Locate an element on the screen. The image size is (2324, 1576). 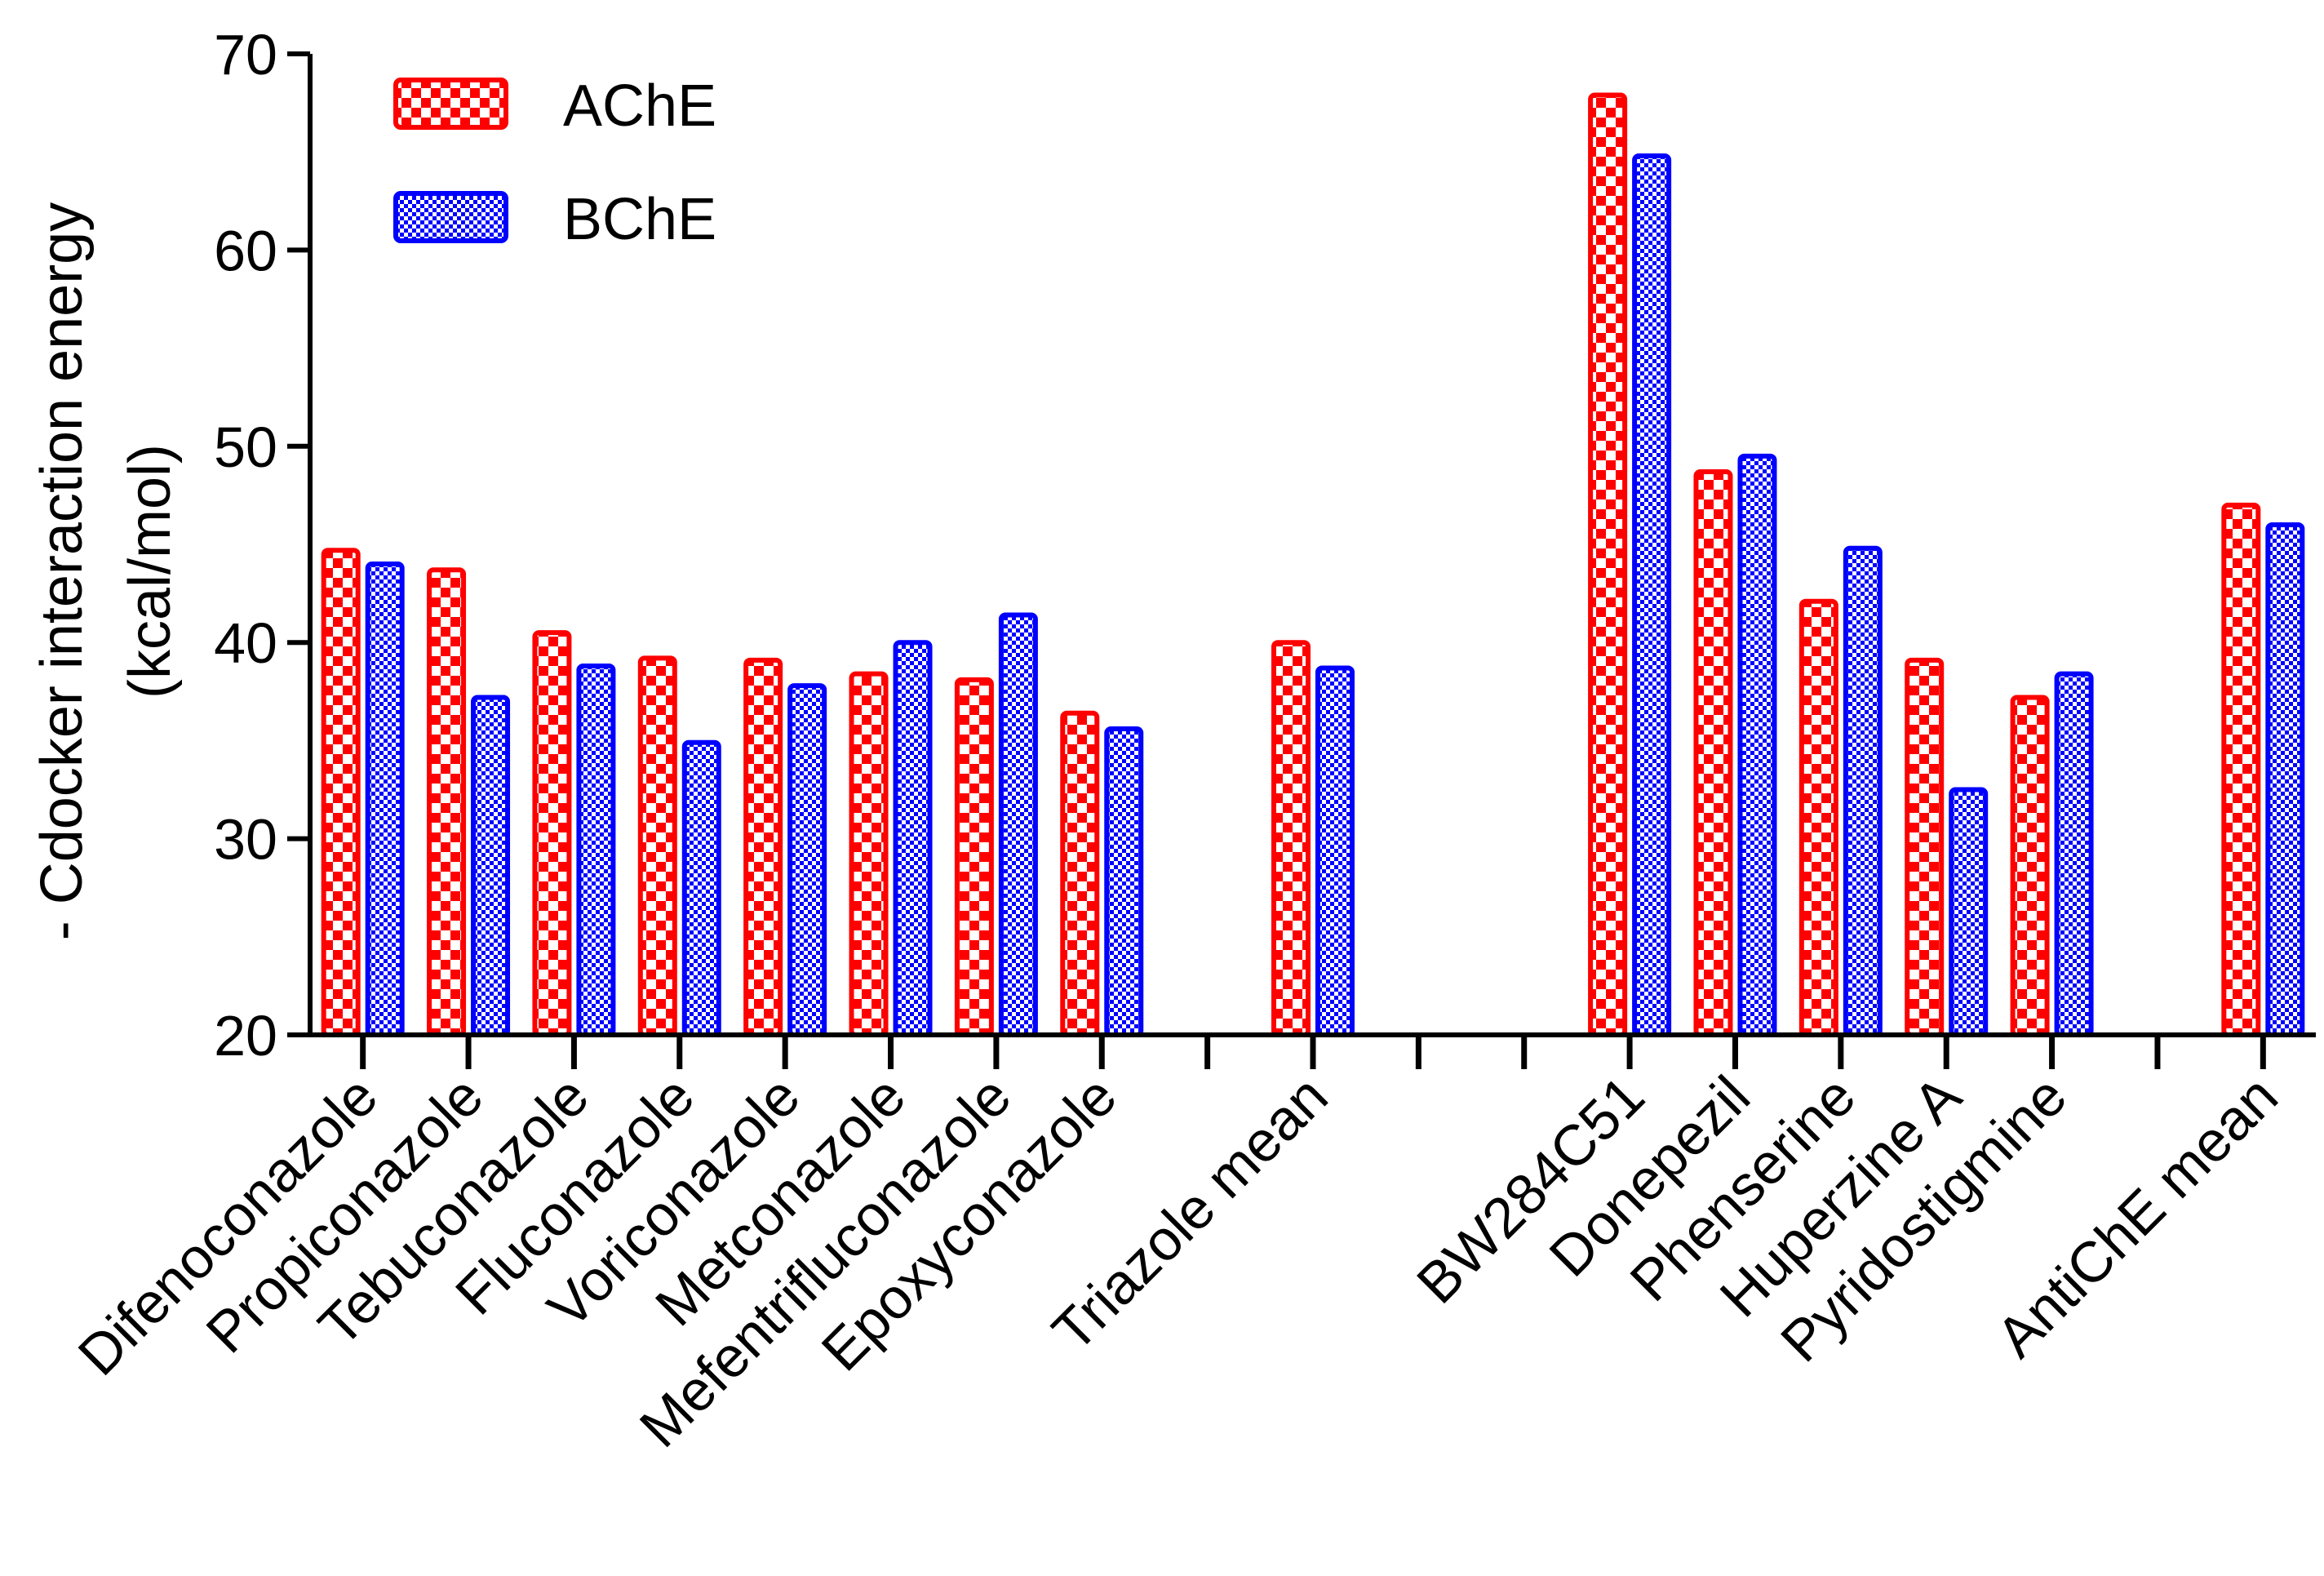
bar-ache-pyridostigmine is located at coordinates (2030, 867).